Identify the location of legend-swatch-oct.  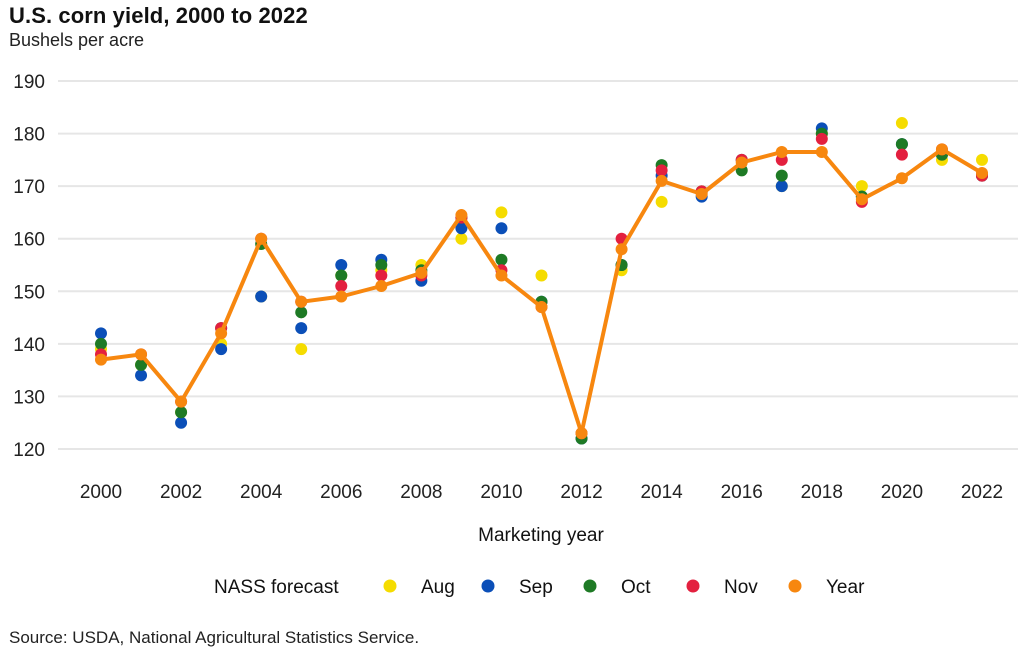
(590, 586).